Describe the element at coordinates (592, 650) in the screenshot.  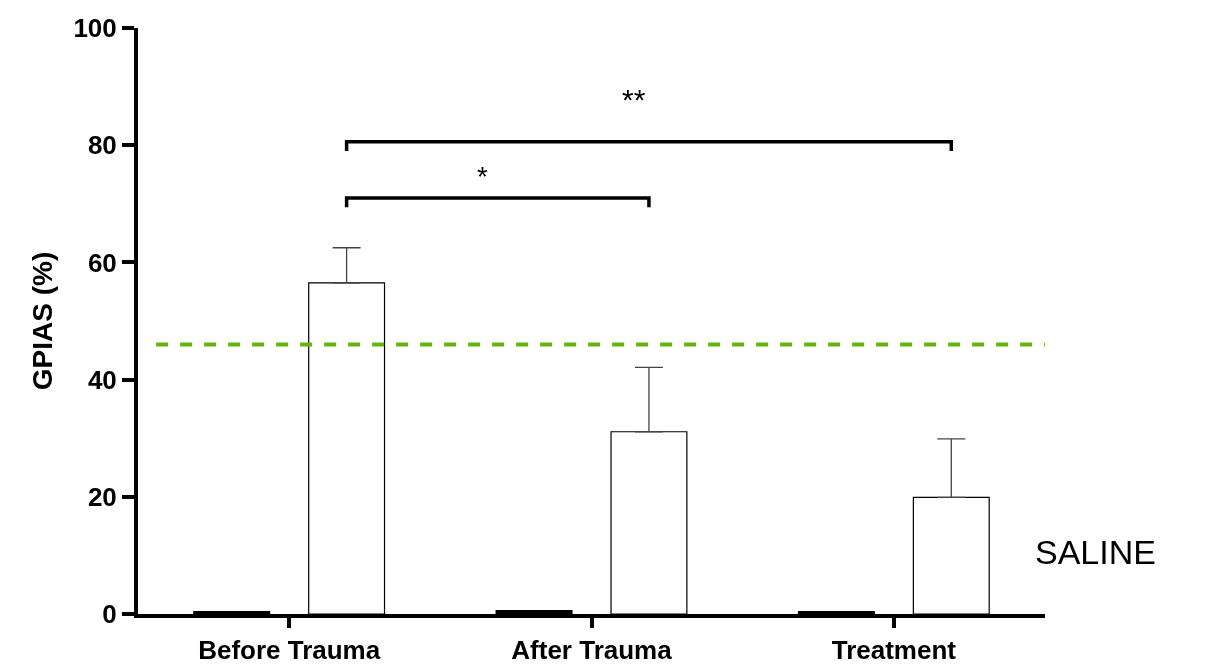
I see `x-tick-label: After Trauma` at that location.